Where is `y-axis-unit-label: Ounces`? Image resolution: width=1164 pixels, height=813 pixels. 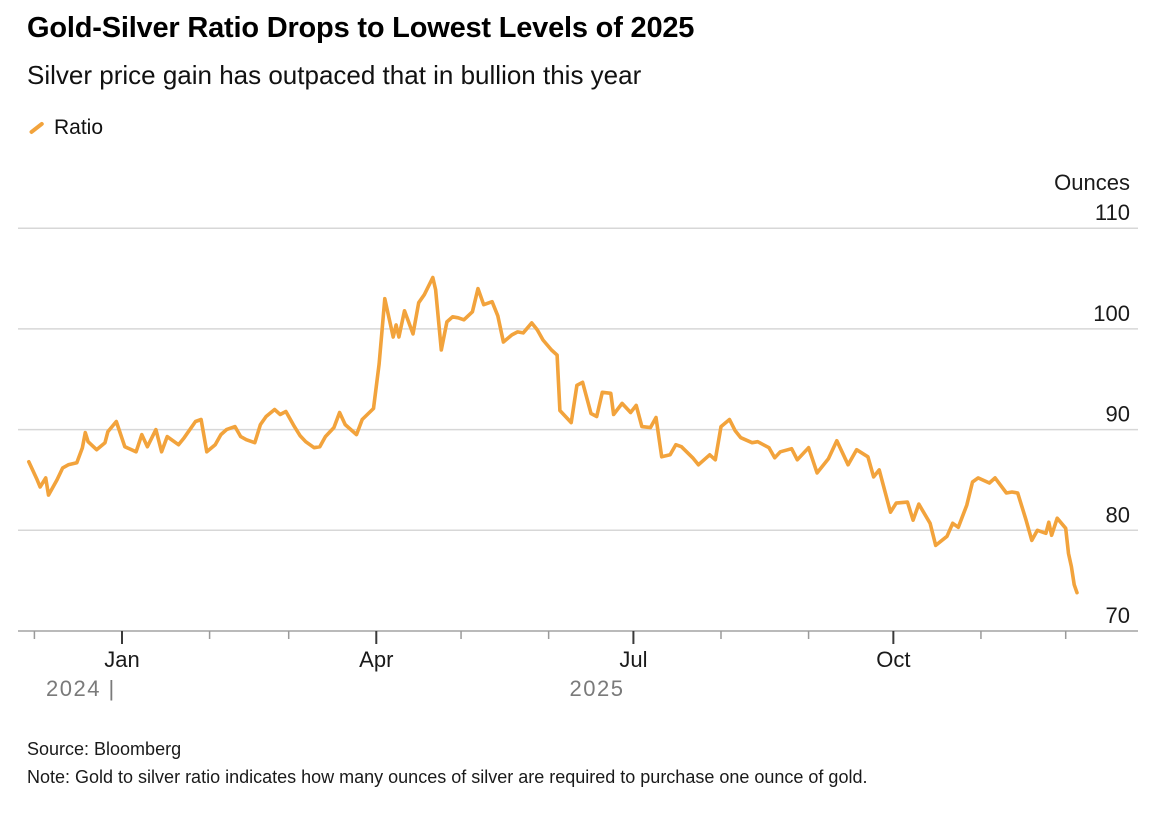
y-axis-unit-label: Ounces is located at coordinates (1092, 182).